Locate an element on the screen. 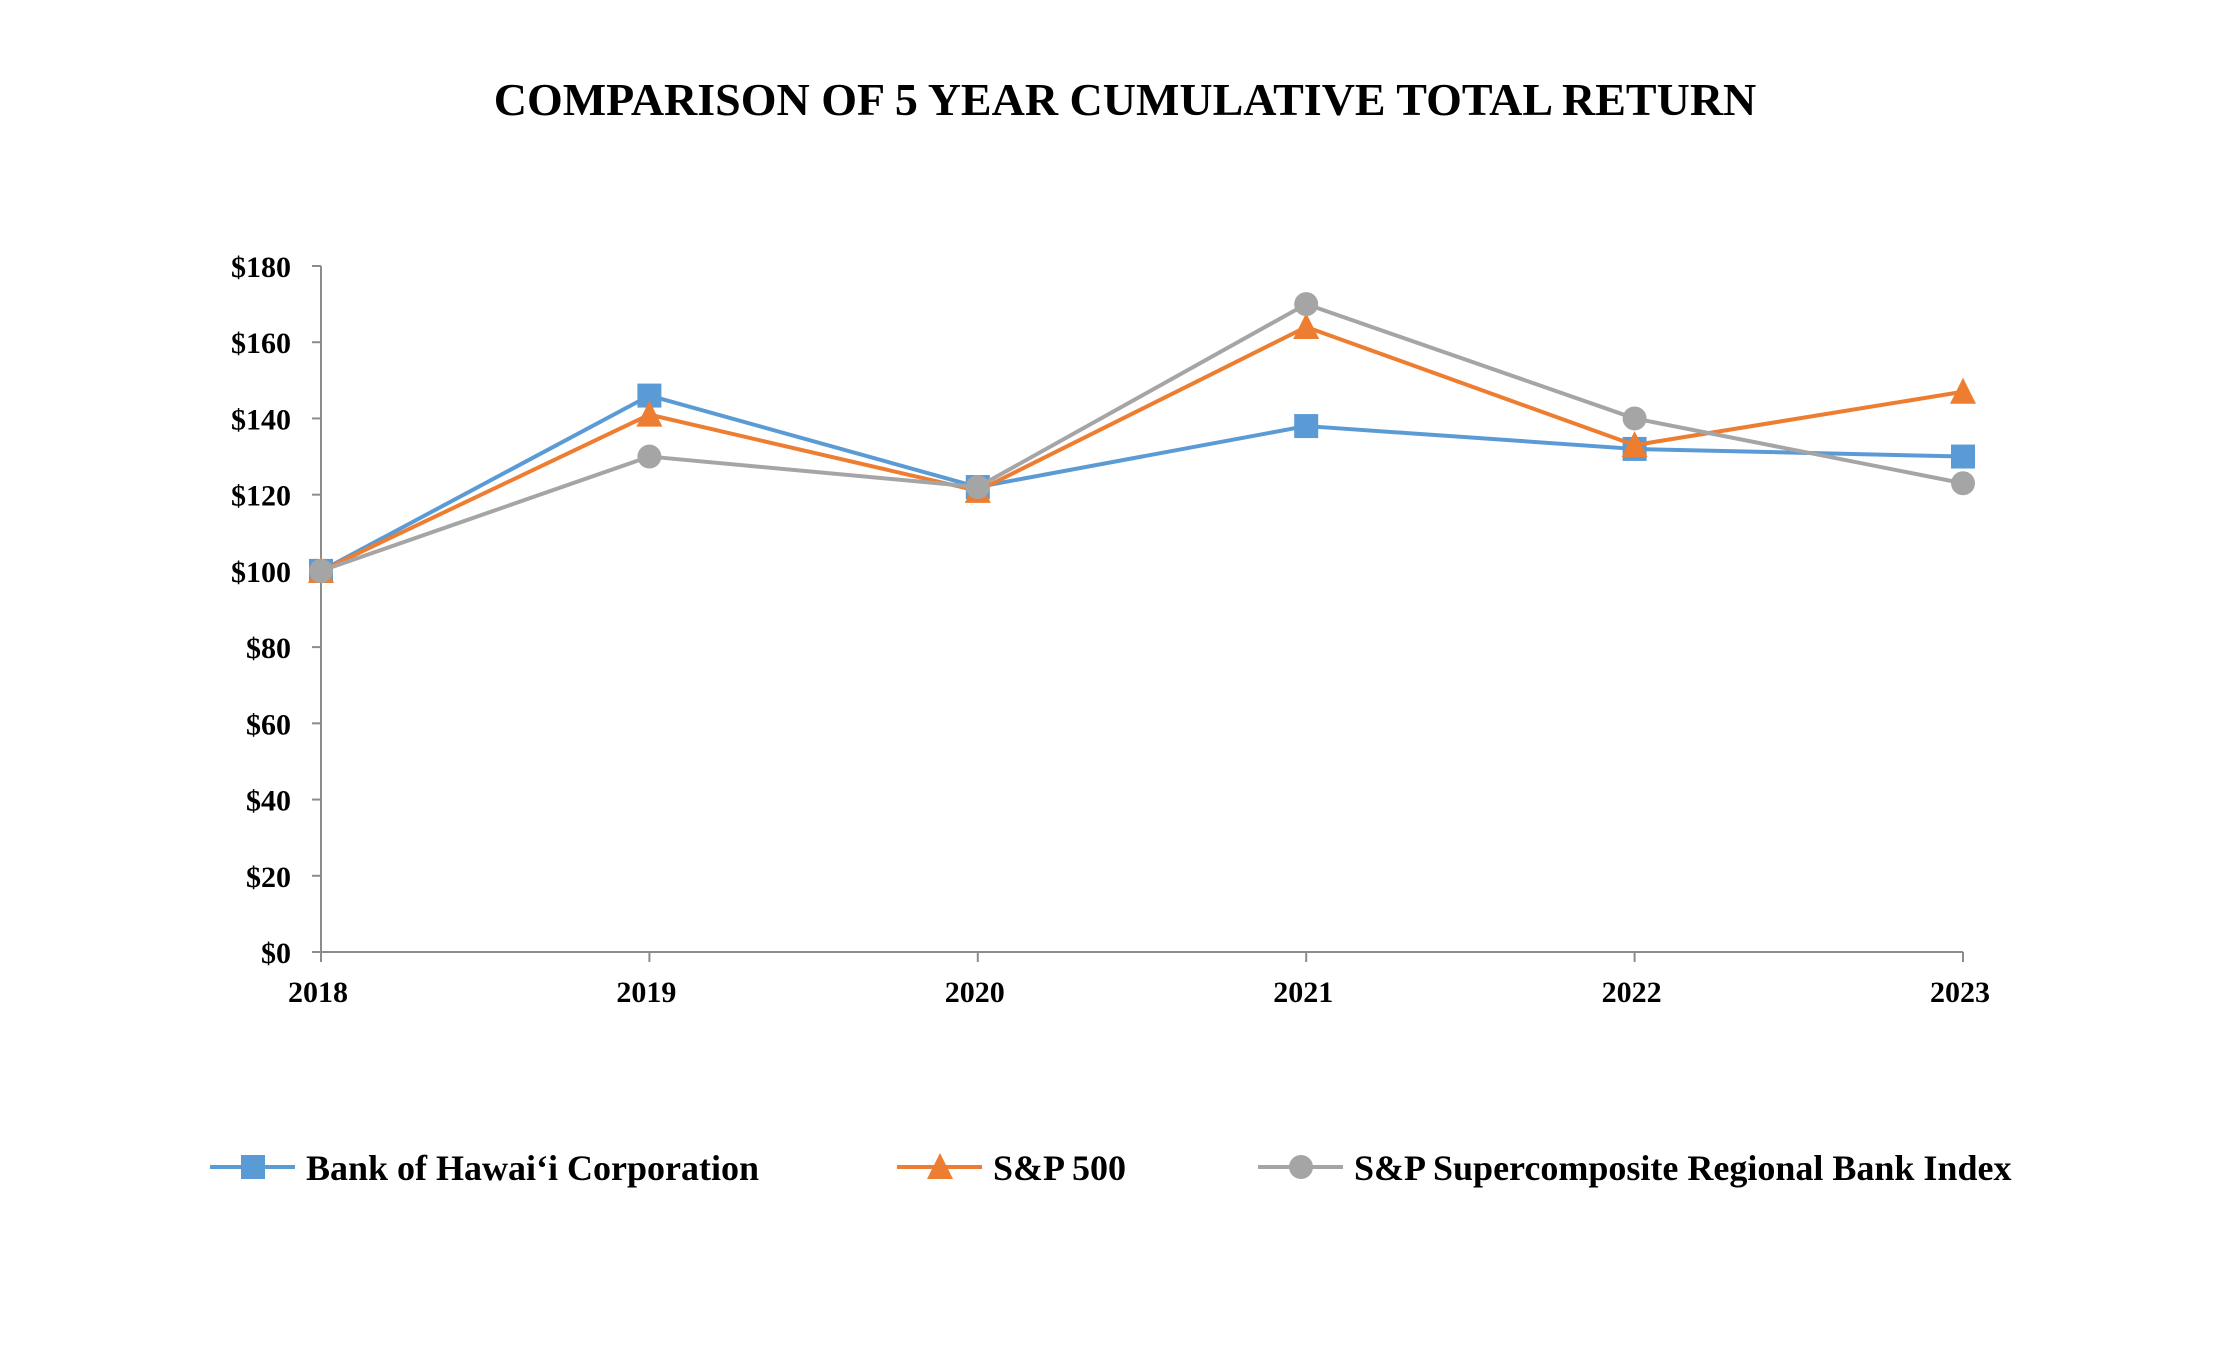 Image resolution: width=2219 pixels, height=1360 pixels. legend-item: S&P 500 is located at coordinates (1011, 1168).